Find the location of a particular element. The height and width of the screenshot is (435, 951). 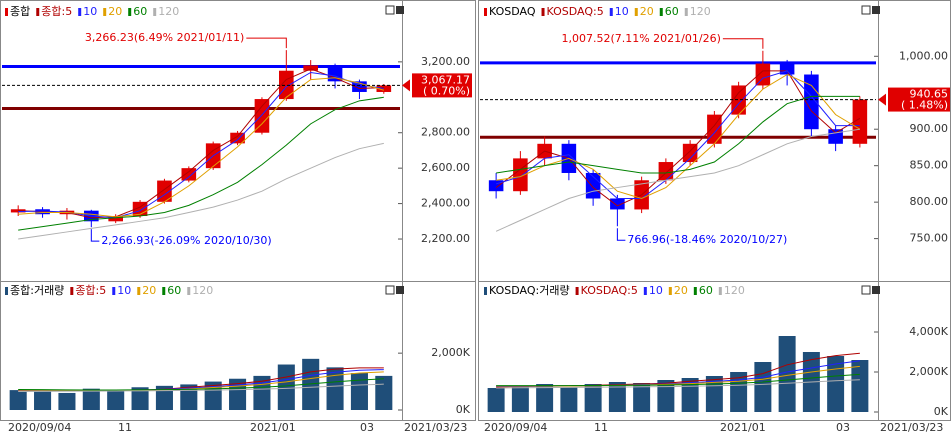

legend-label: 종합:거래량 is located at coordinates (37, 290).